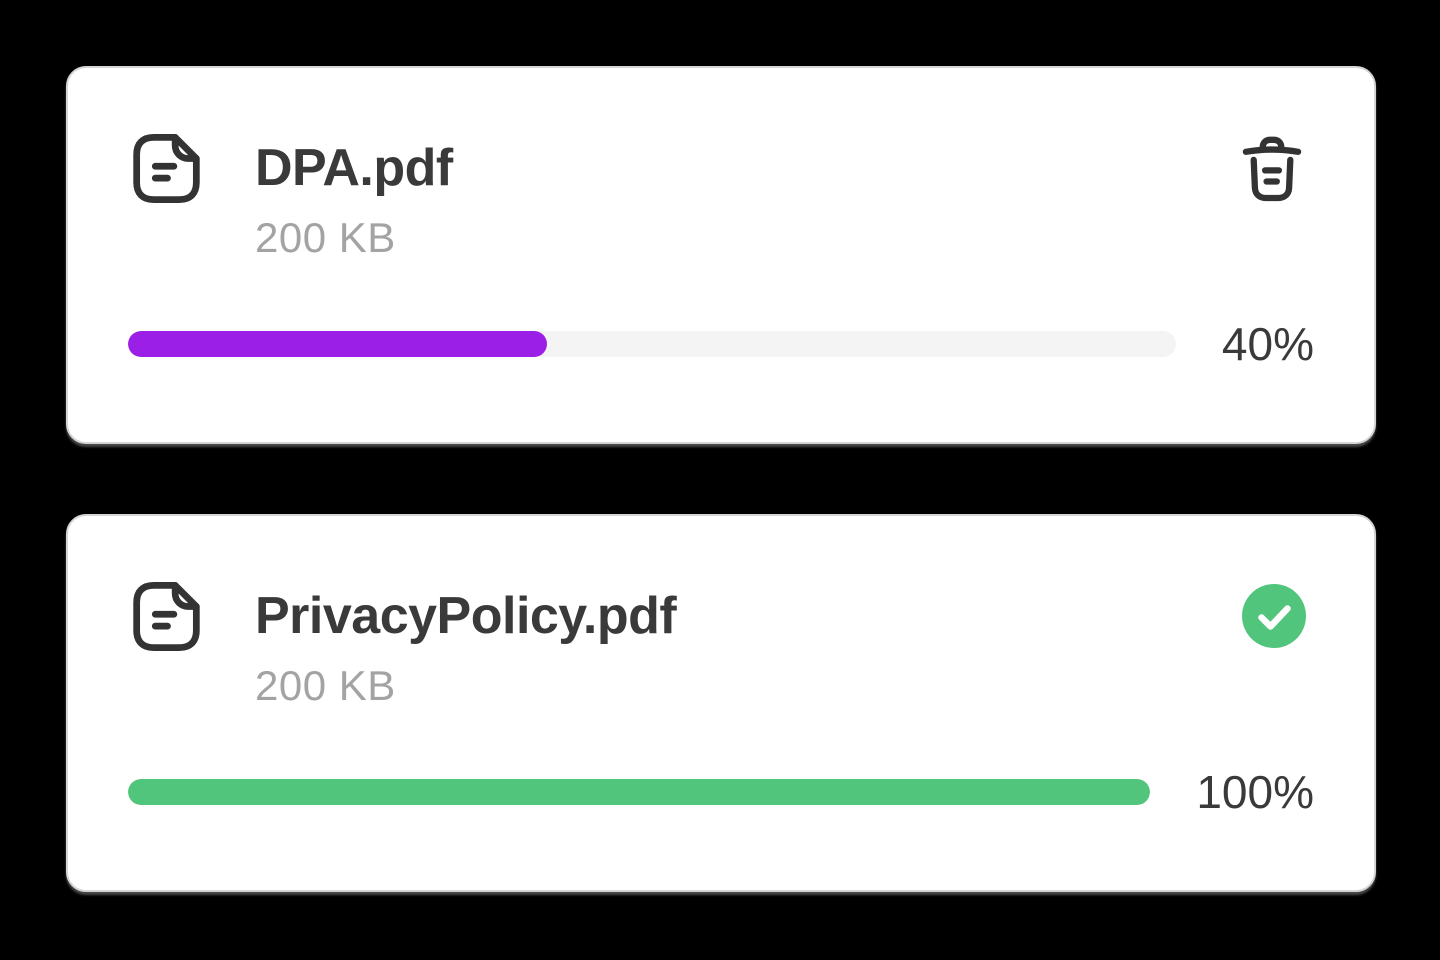  I want to click on file-name: PrivacyPolicy.pdf, so click(466, 616).